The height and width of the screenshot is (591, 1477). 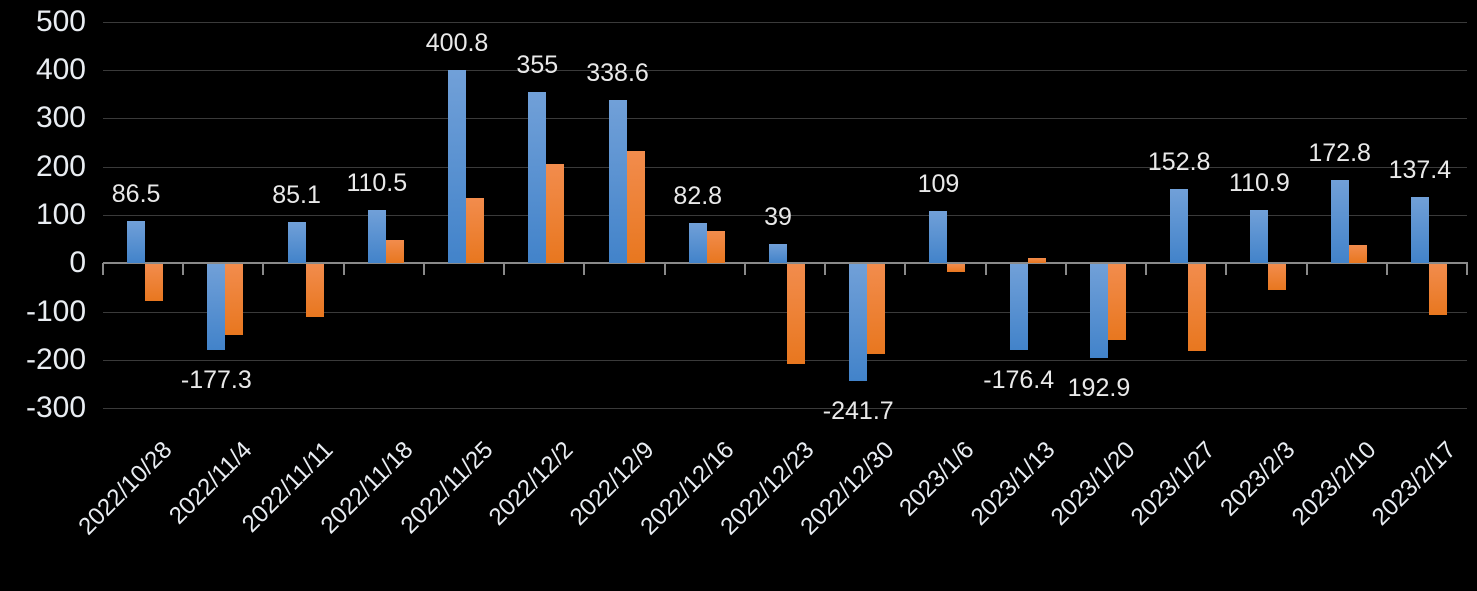 I want to click on y-axis-tick-label: 400, so click(x=60, y=69).